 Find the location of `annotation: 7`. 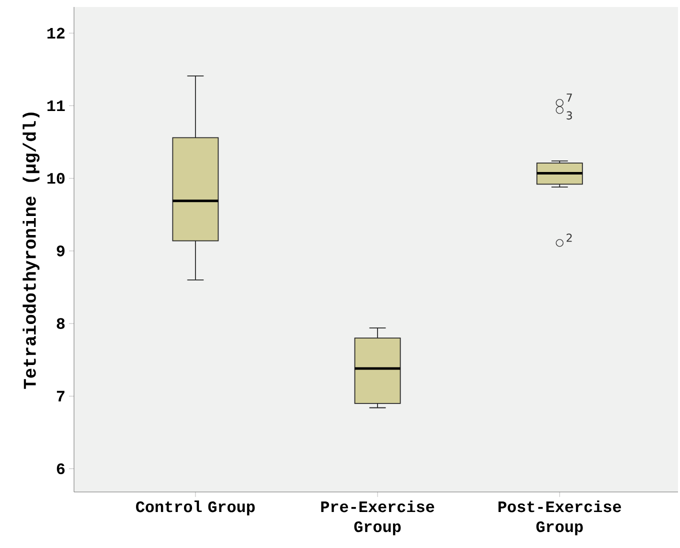

annotation: 7 is located at coordinates (569, 98).